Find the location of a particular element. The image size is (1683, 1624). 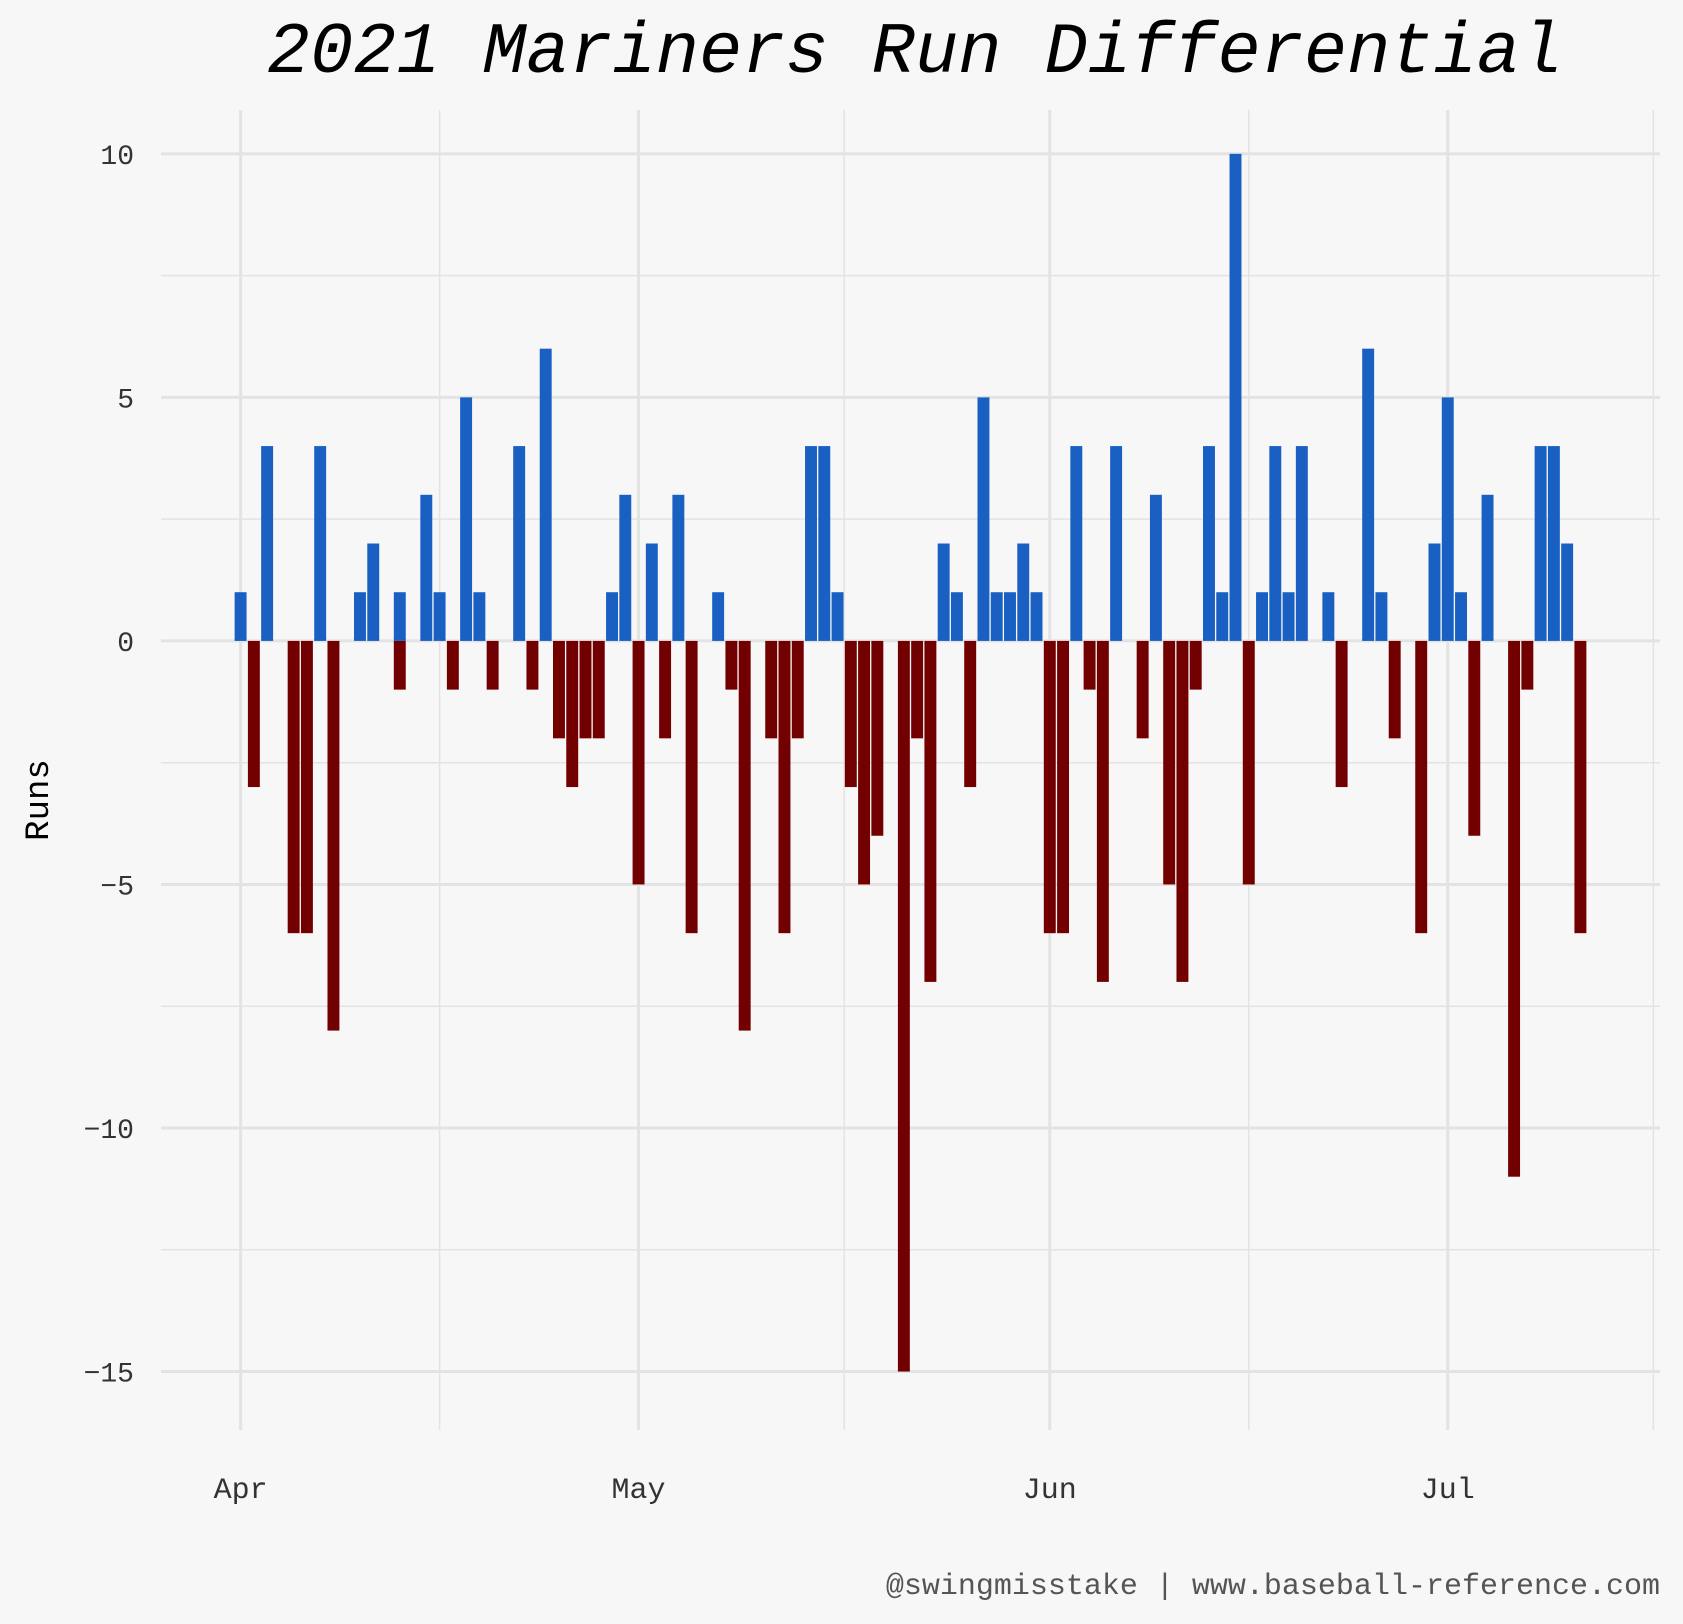

y-tick-label: 0 is located at coordinates (125, 644).